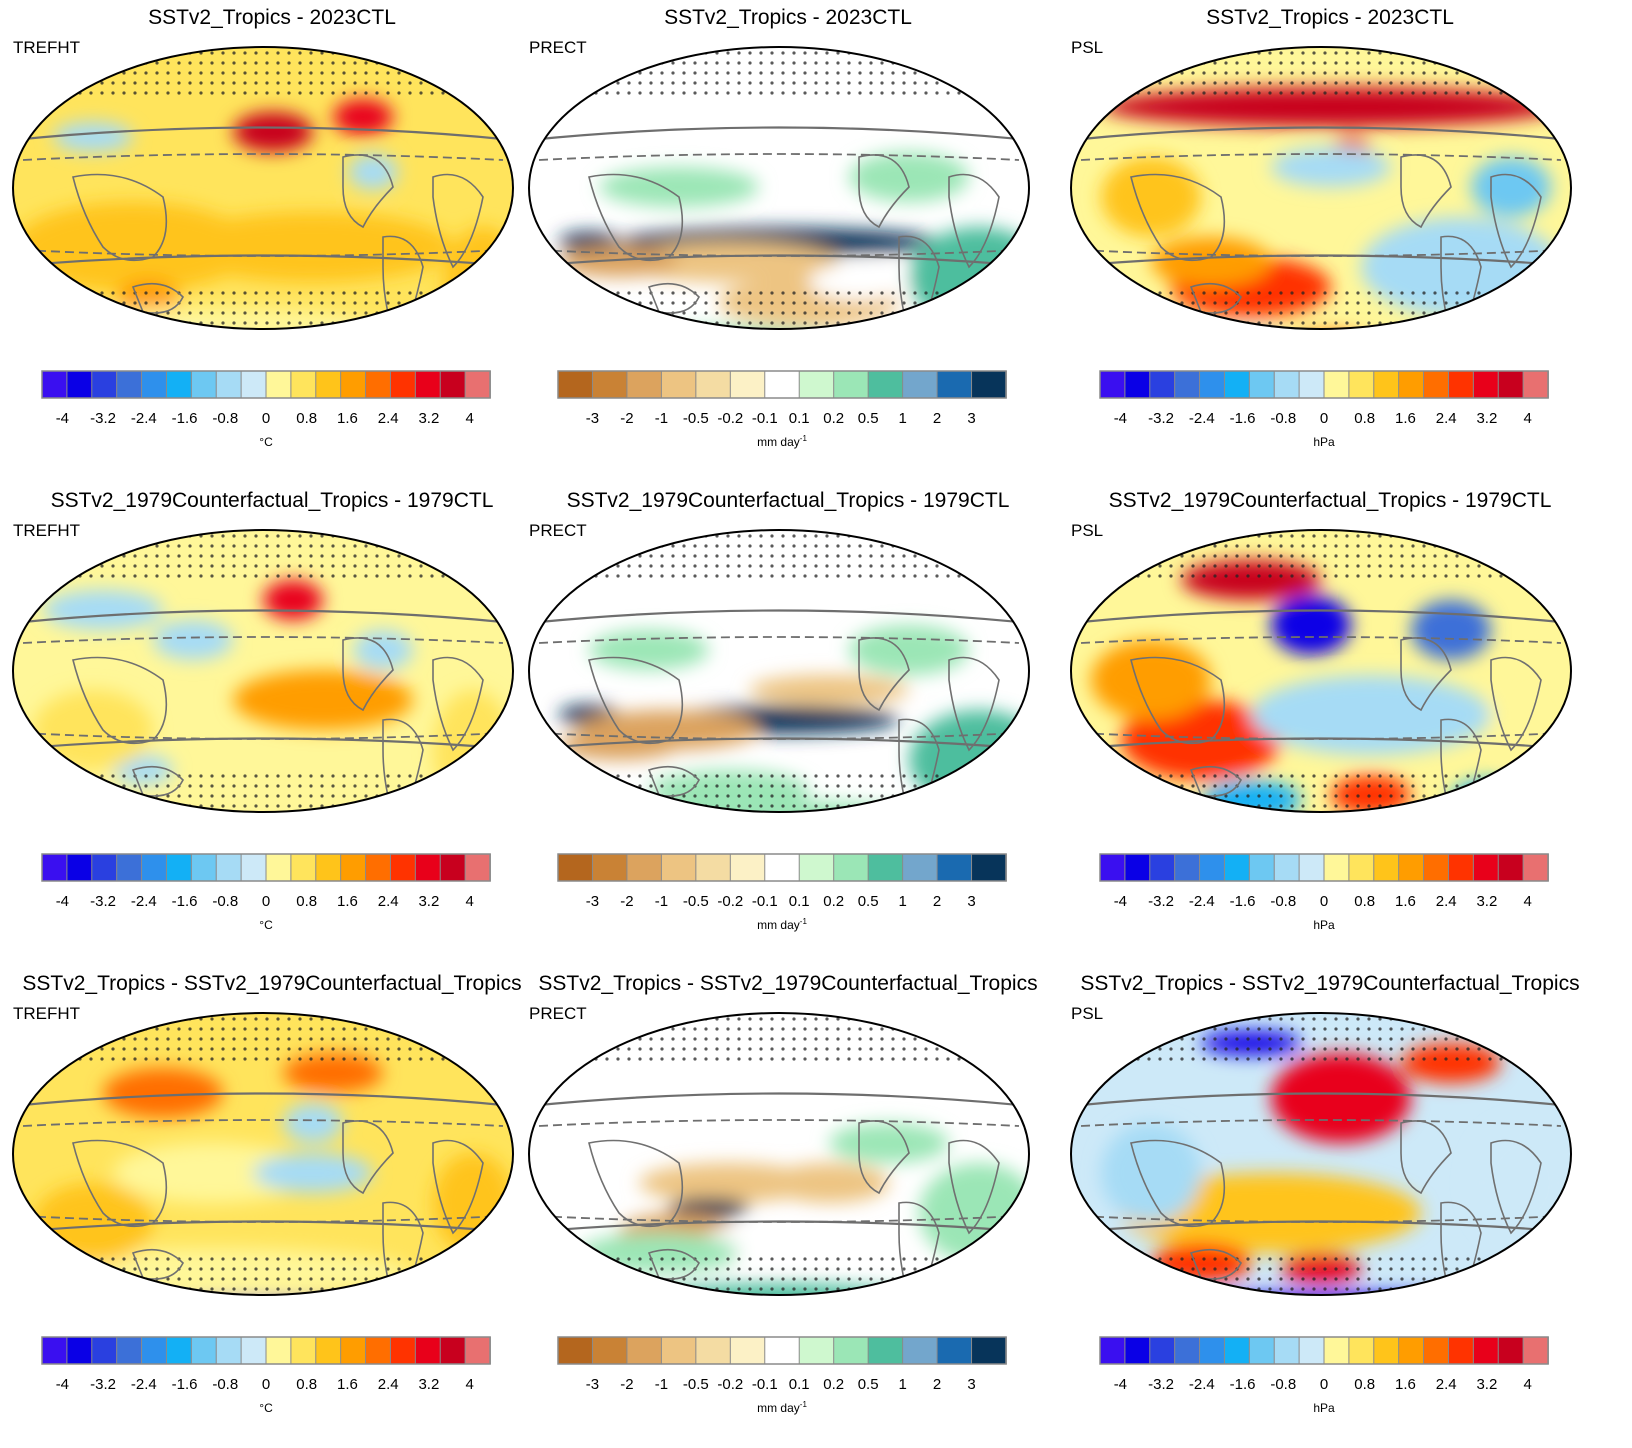  Describe the element at coordinates (902, 1384) in the screenshot. I see `colorbar-tick-label: 1` at that location.